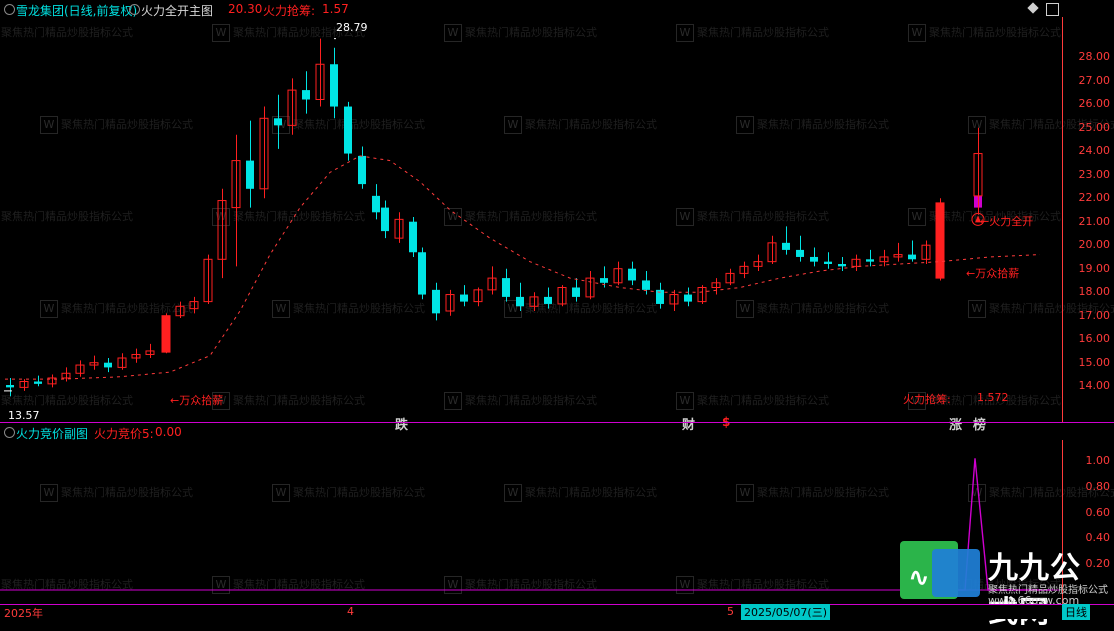  I want to click on last-price: 20.30, so click(245, 9).